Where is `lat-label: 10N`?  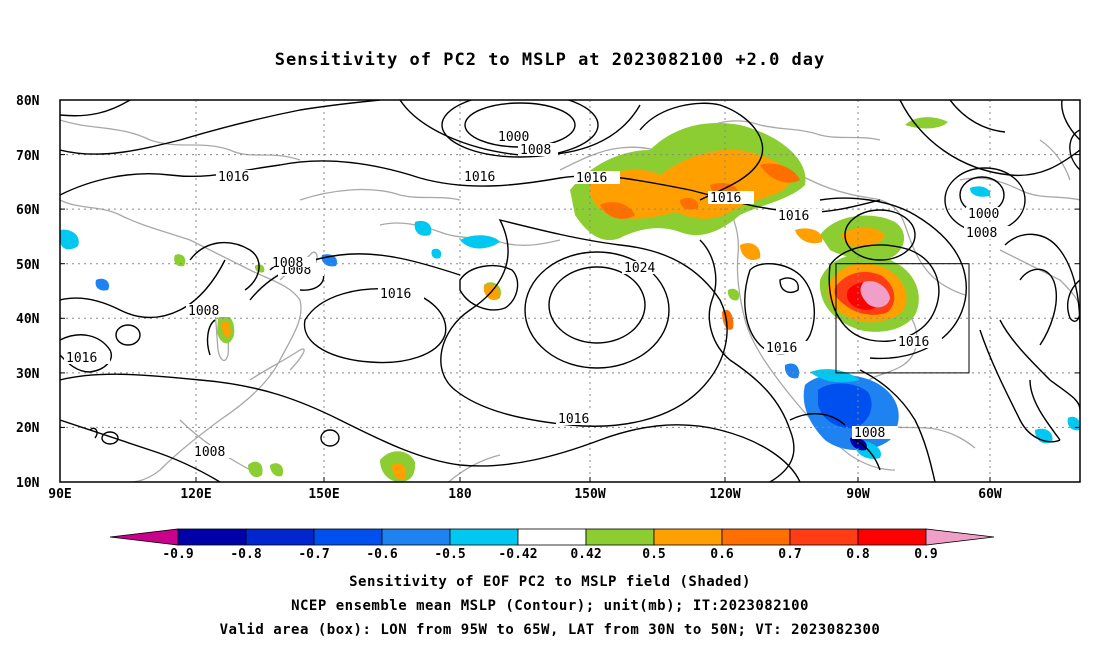
lat-label: 10N is located at coordinates (28, 483).